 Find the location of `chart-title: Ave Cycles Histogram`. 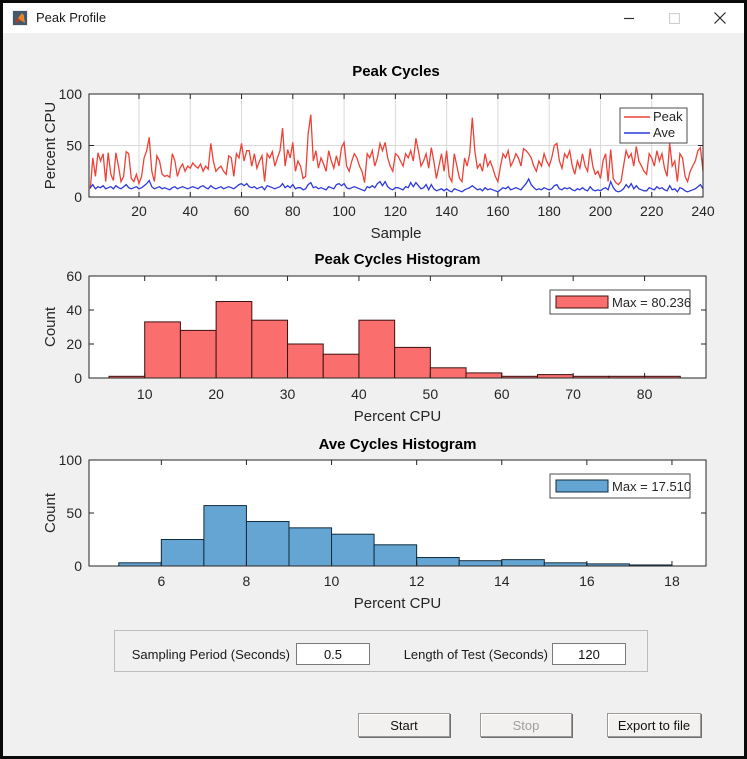

chart-title: Ave Cycles Histogram is located at coordinates (398, 444).